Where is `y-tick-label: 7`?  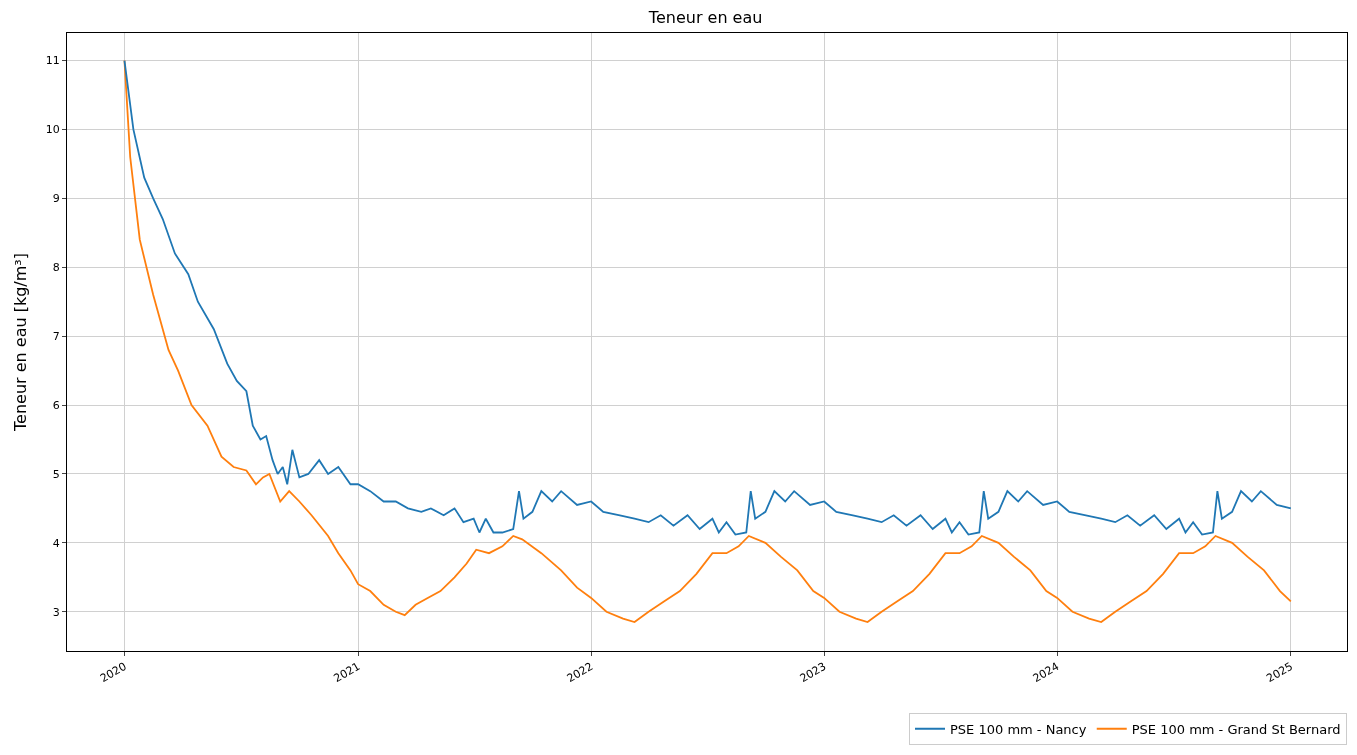
y-tick-label: 7 is located at coordinates (56, 336).